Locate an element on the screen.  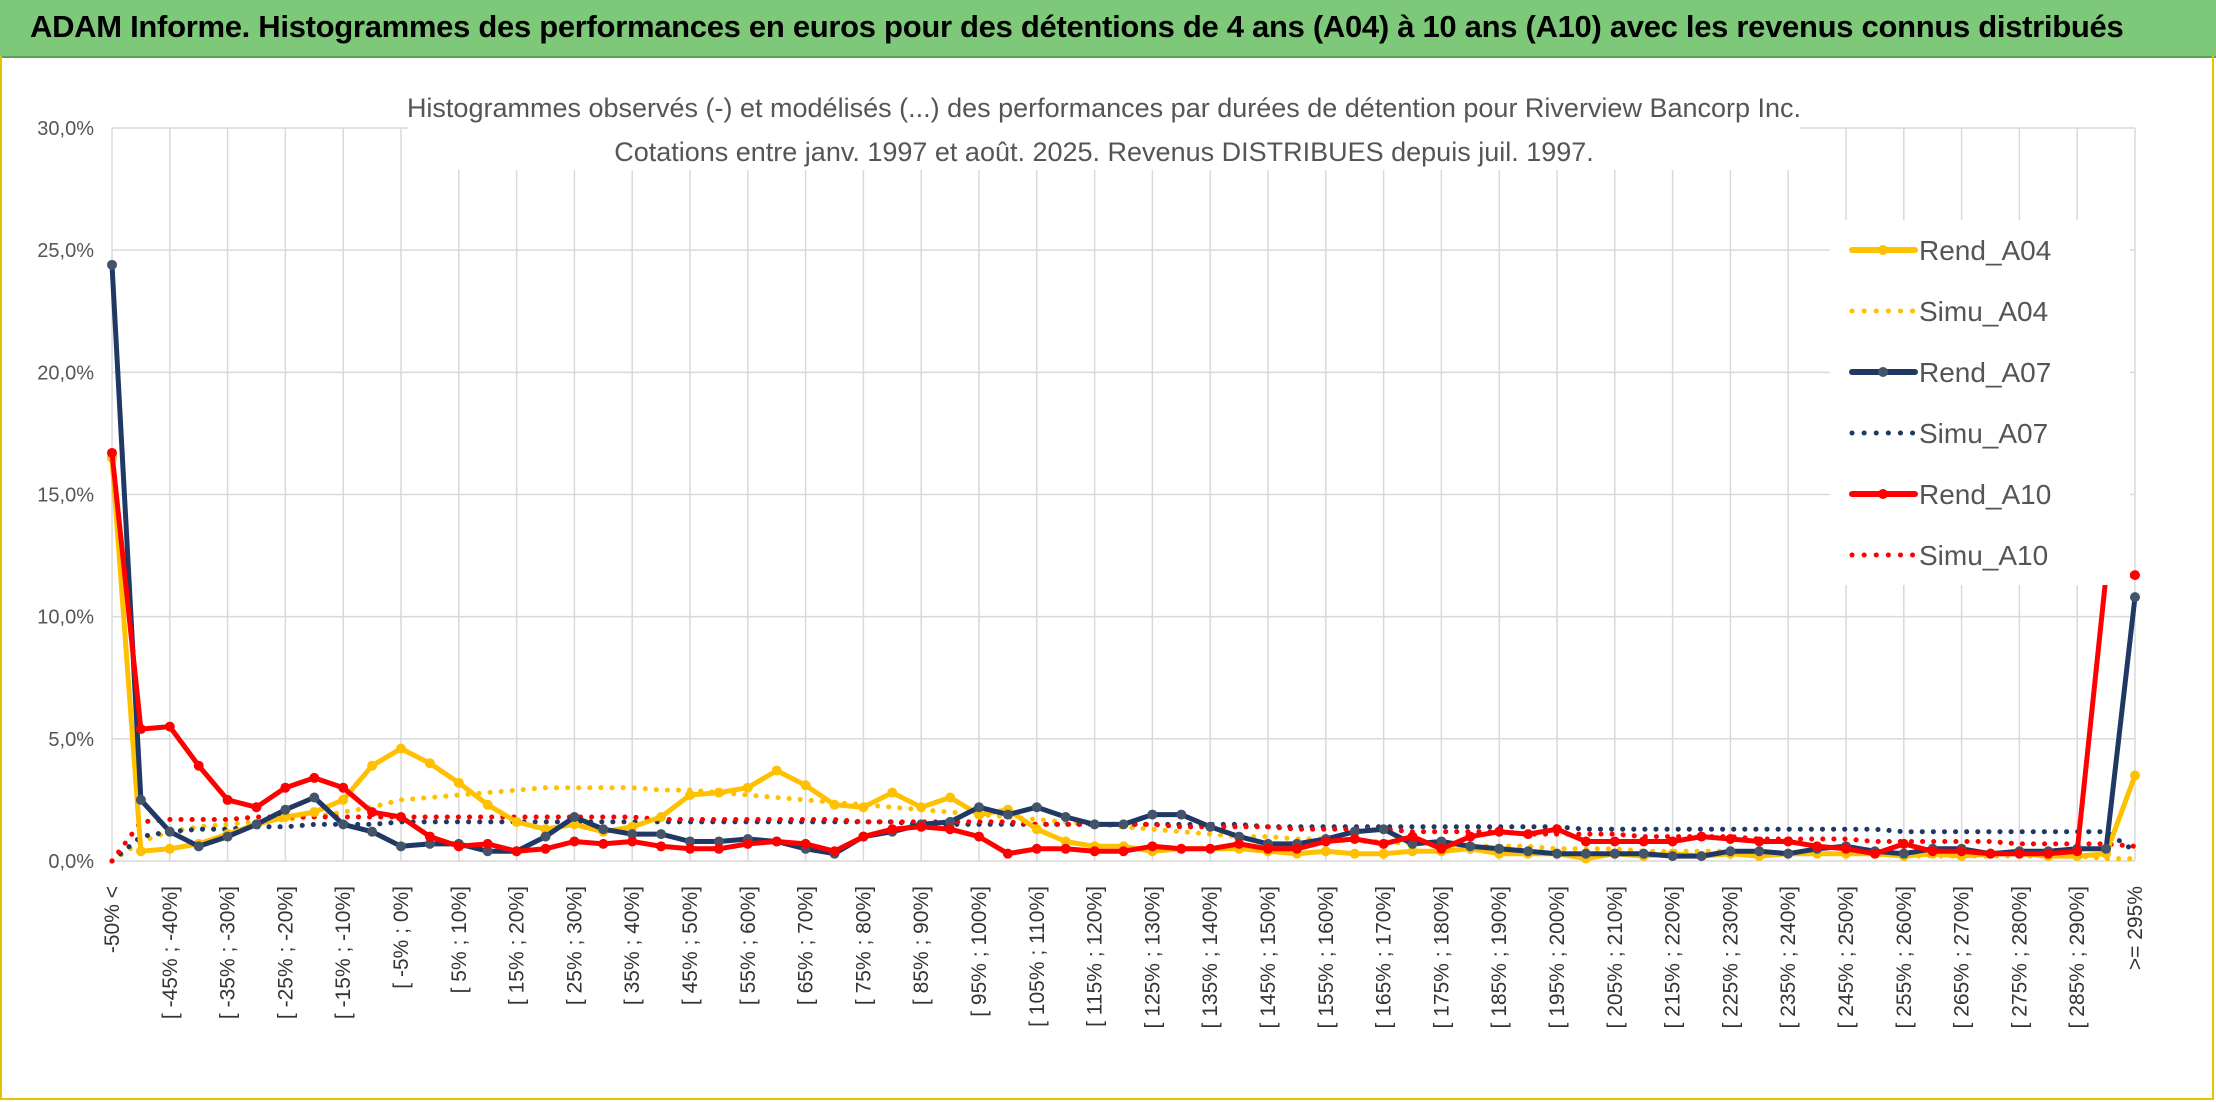
y-tick-label: 10,0% is located at coordinates (65, 618).